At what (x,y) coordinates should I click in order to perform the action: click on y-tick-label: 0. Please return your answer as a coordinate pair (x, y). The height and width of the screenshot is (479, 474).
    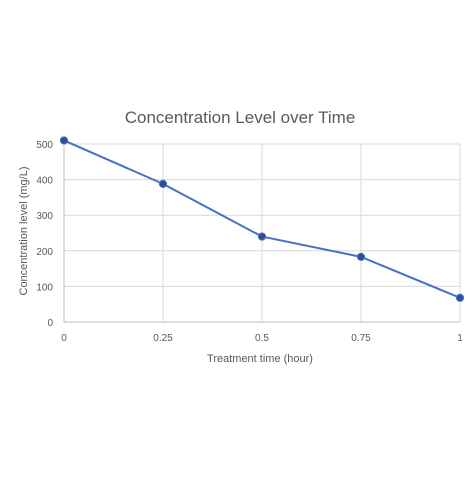
    Looking at the image, I should click on (50, 323).